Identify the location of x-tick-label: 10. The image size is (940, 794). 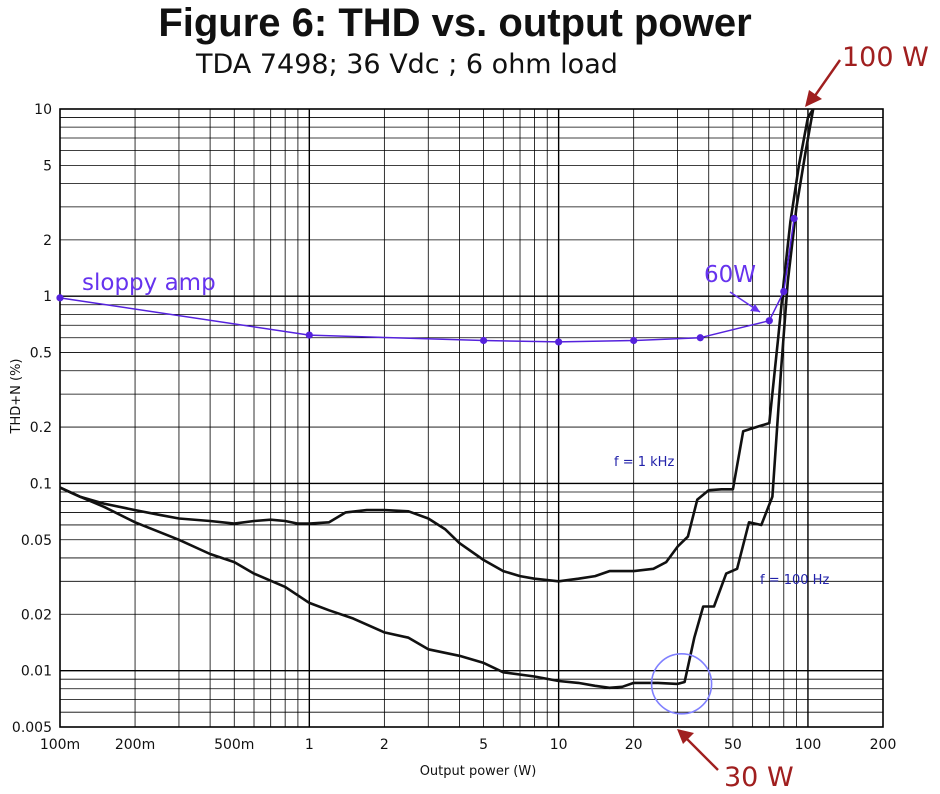
(559, 745).